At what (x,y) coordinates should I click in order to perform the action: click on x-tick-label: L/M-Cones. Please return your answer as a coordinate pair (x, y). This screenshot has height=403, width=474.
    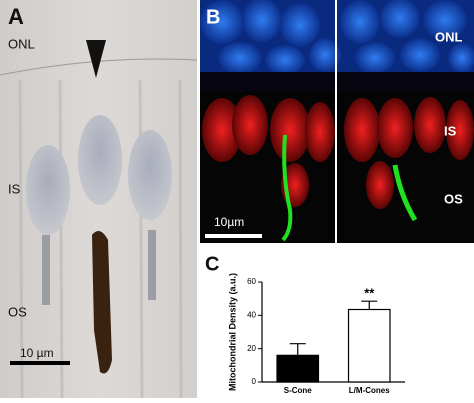
    Looking at the image, I should click on (369, 390).